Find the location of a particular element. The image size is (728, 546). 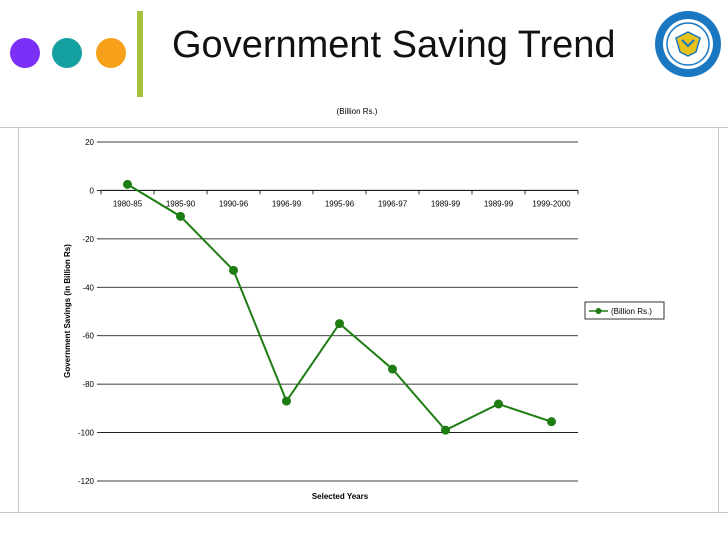

x-tick-label: 1999-2000 is located at coordinates (551, 203).